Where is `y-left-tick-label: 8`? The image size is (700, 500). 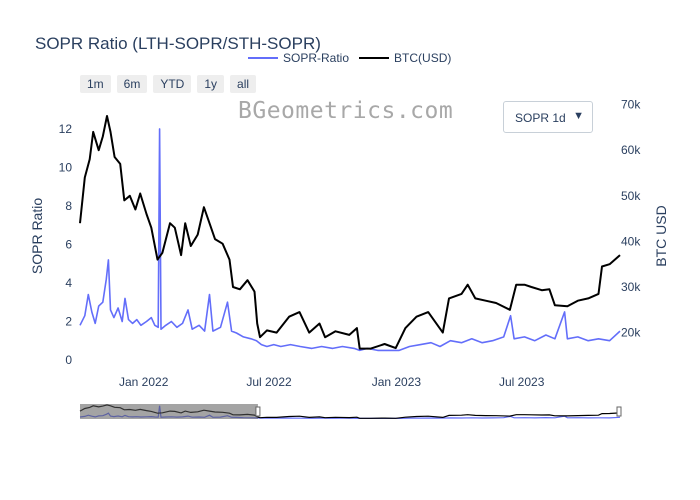 y-left-tick-label: 8 is located at coordinates (68, 206).